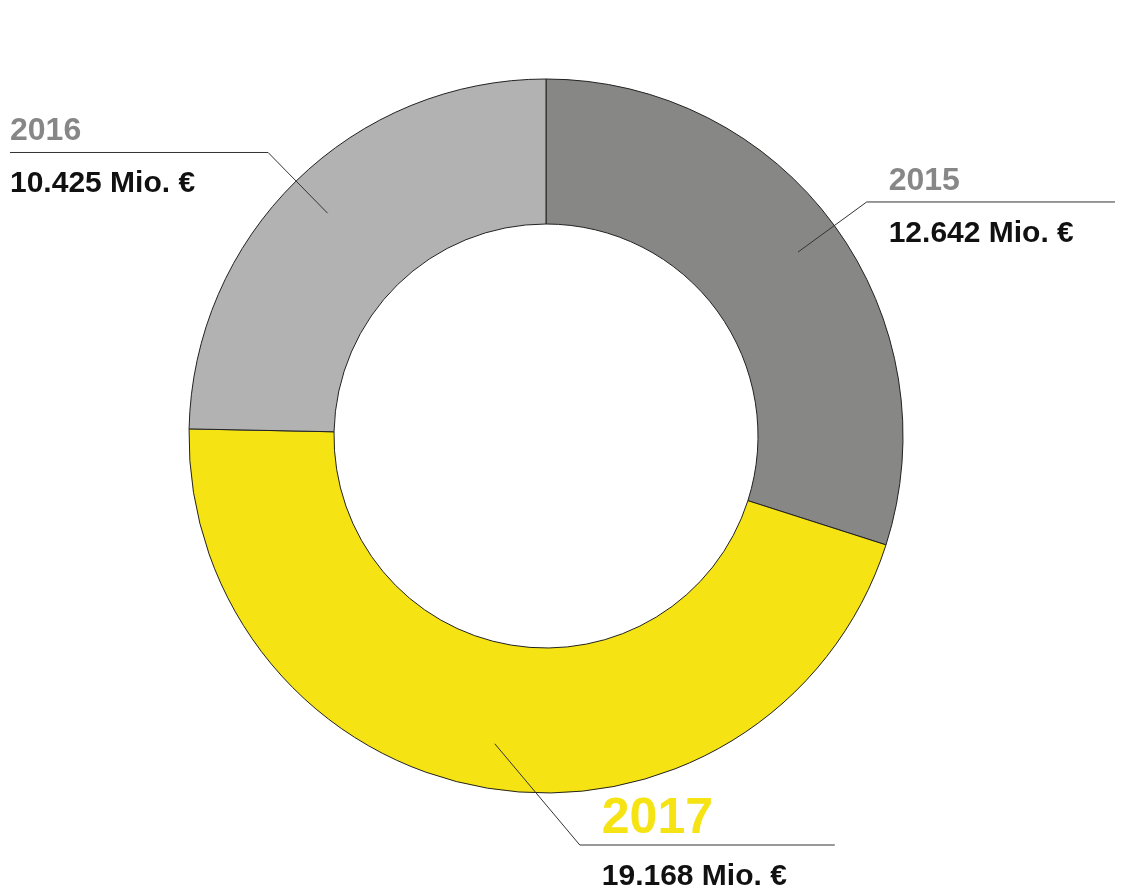 This screenshot has width=1123, height=891. What do you see at coordinates (46, 129) in the screenshot?
I see `slice-label: 2016` at bounding box center [46, 129].